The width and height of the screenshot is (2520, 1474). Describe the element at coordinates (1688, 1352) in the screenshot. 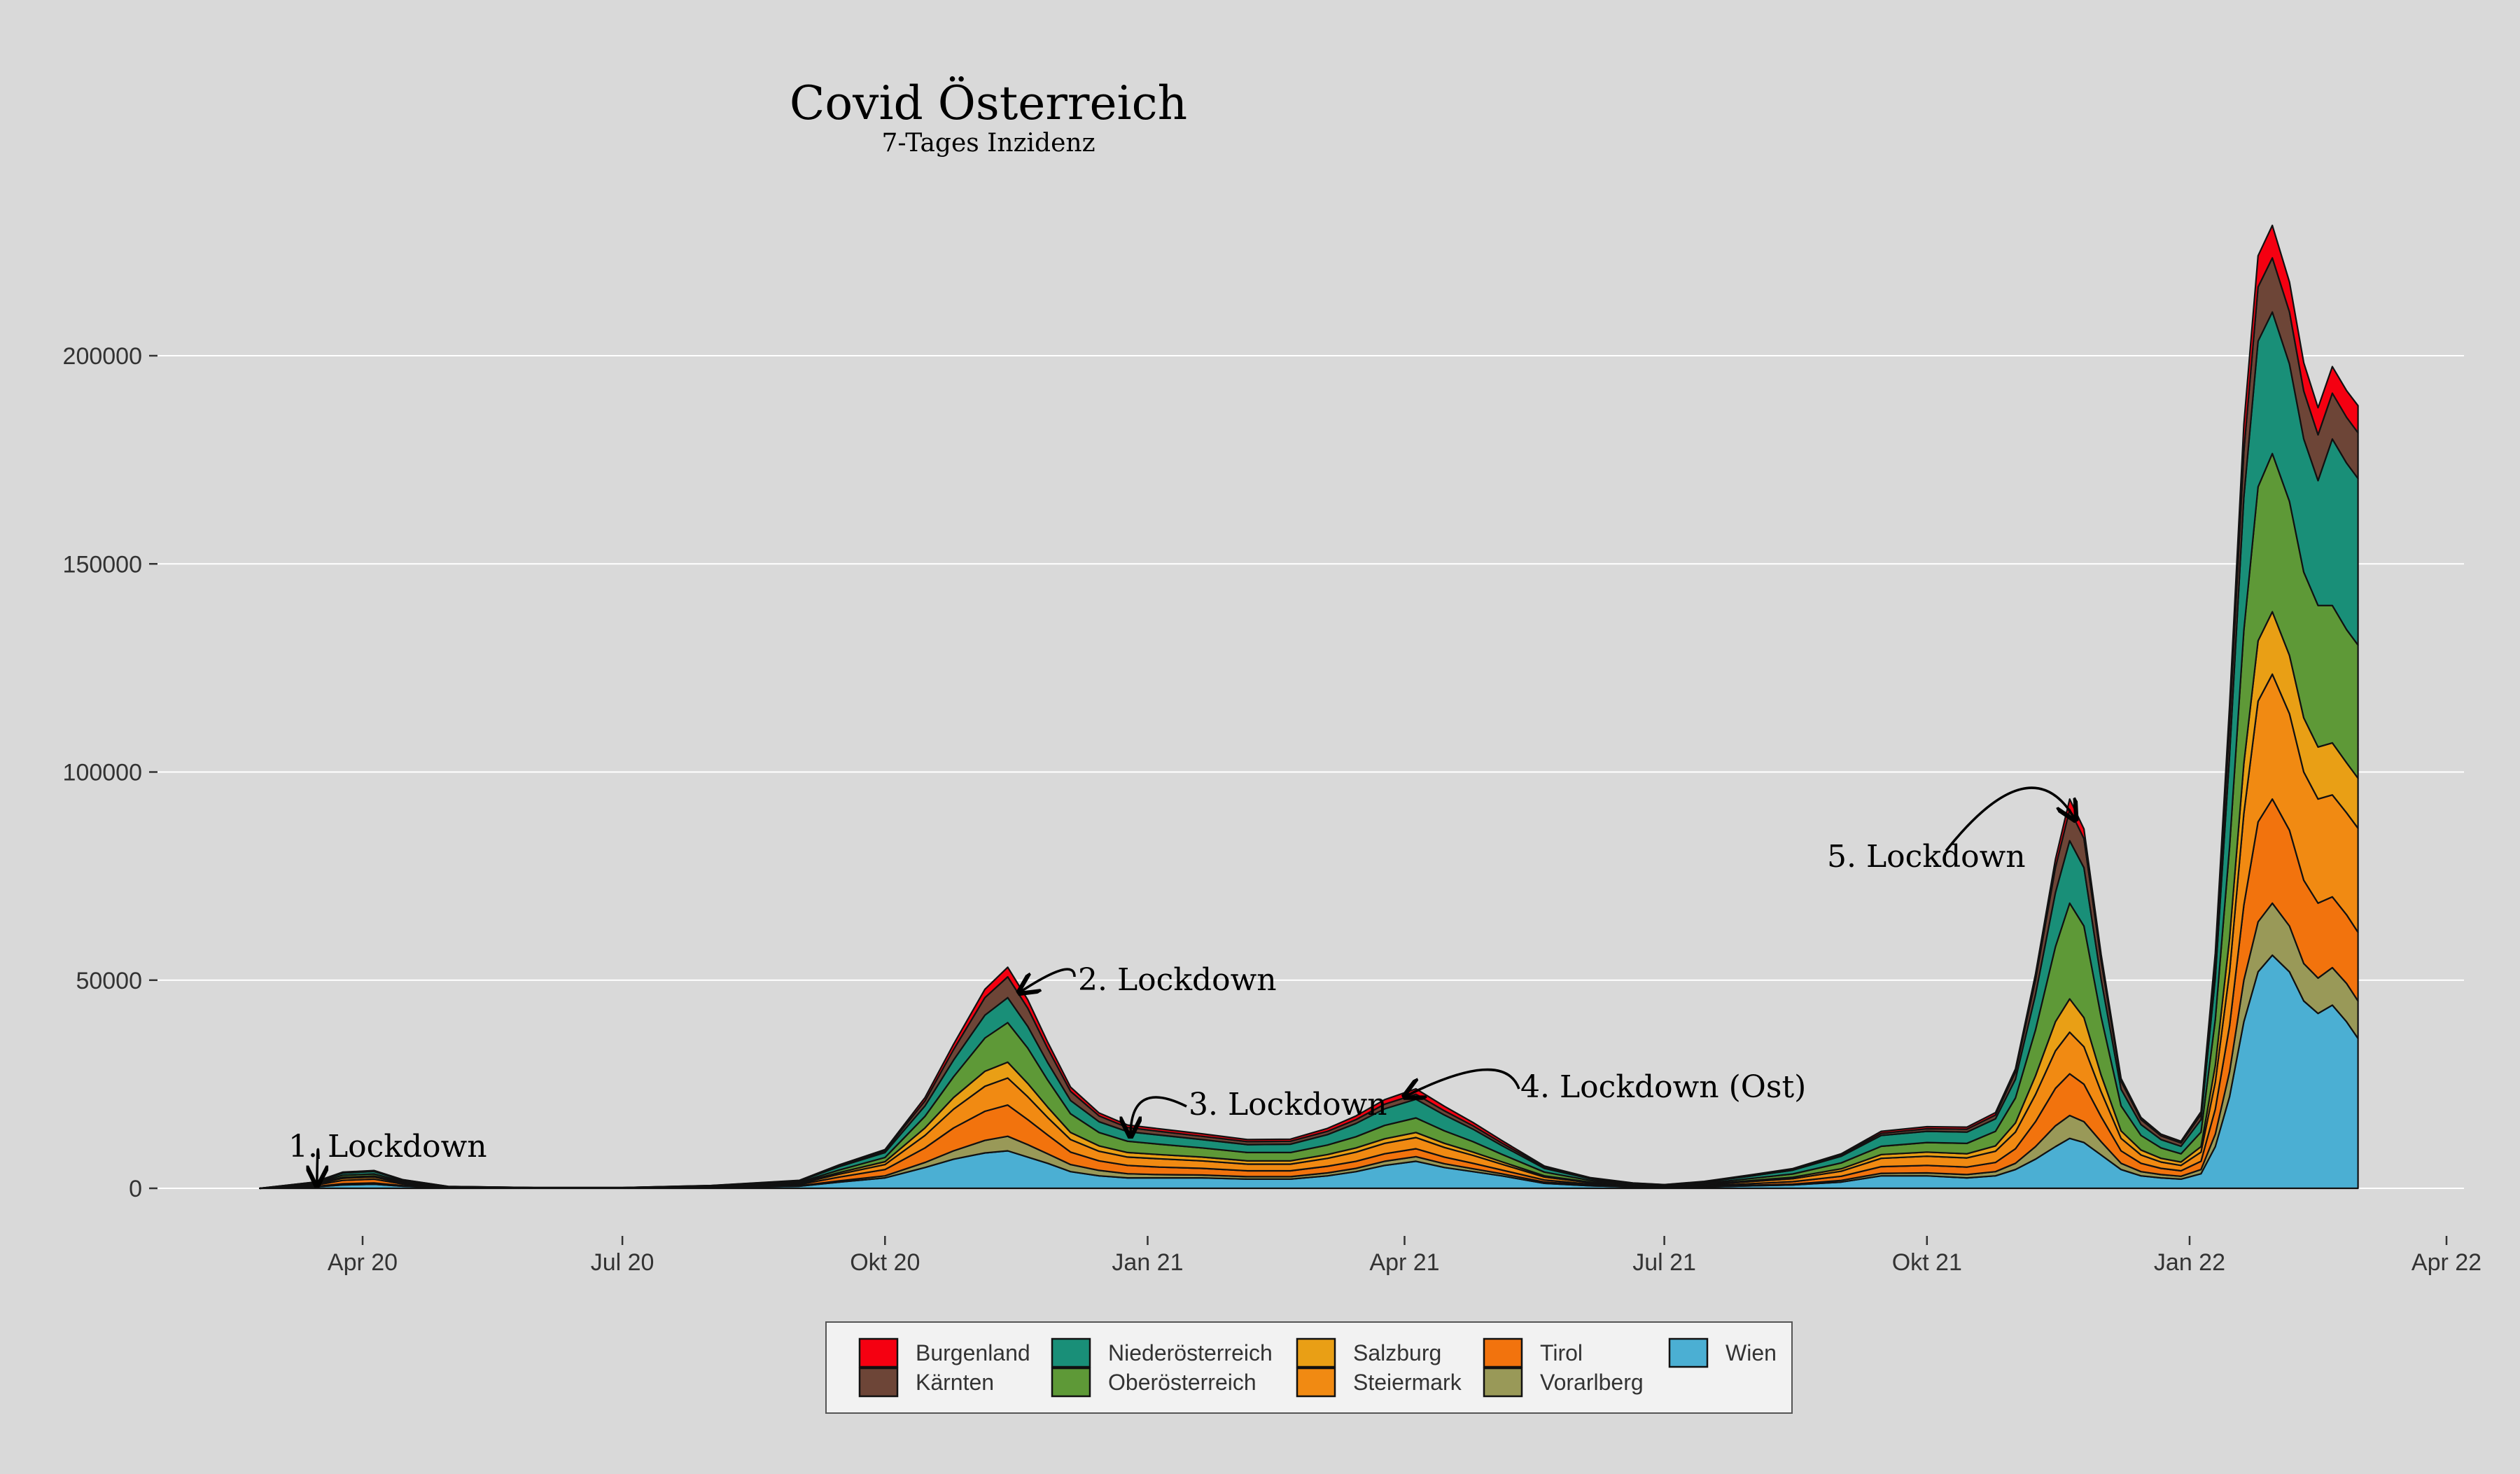

I see `legend-swatch-wien` at that location.